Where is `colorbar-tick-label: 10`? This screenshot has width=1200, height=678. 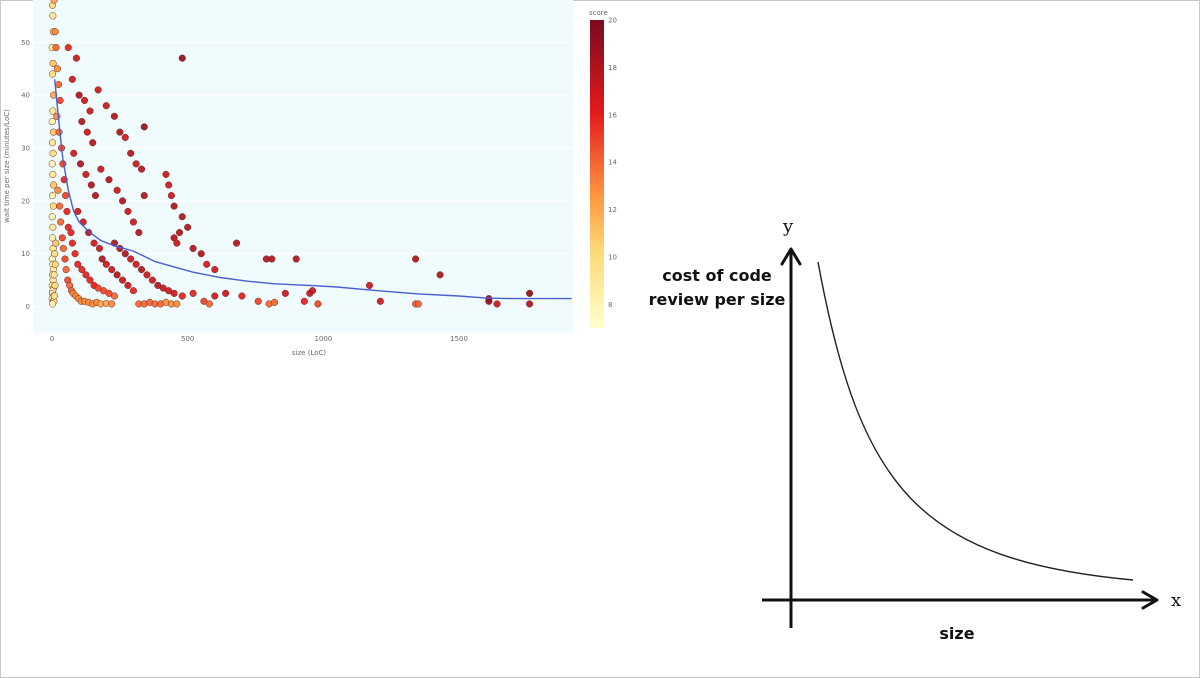
colorbar-tick-label: 10 is located at coordinates (612, 257).